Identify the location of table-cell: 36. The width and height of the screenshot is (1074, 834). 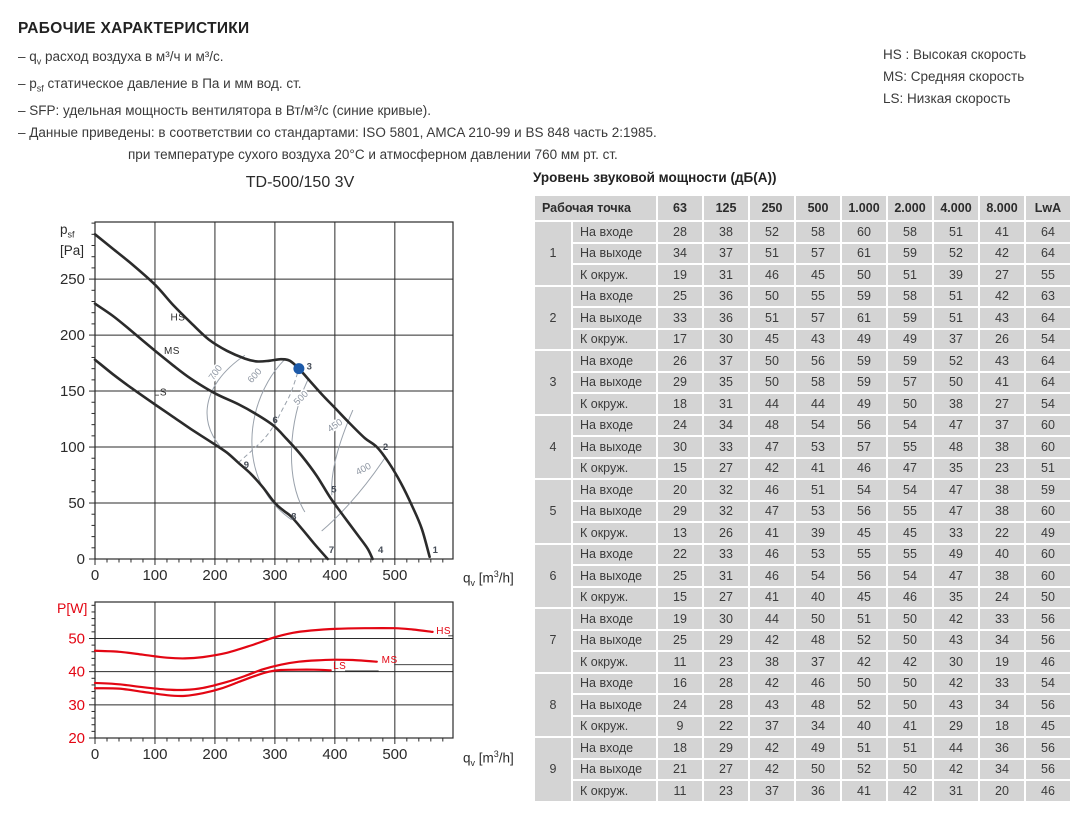
(818, 791).